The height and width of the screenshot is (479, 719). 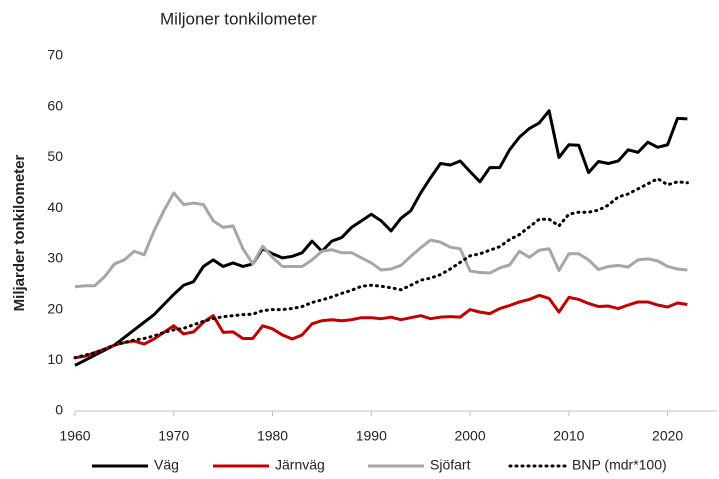 What do you see at coordinates (568, 436) in the screenshot?
I see `x-tick-label: 2010` at bounding box center [568, 436].